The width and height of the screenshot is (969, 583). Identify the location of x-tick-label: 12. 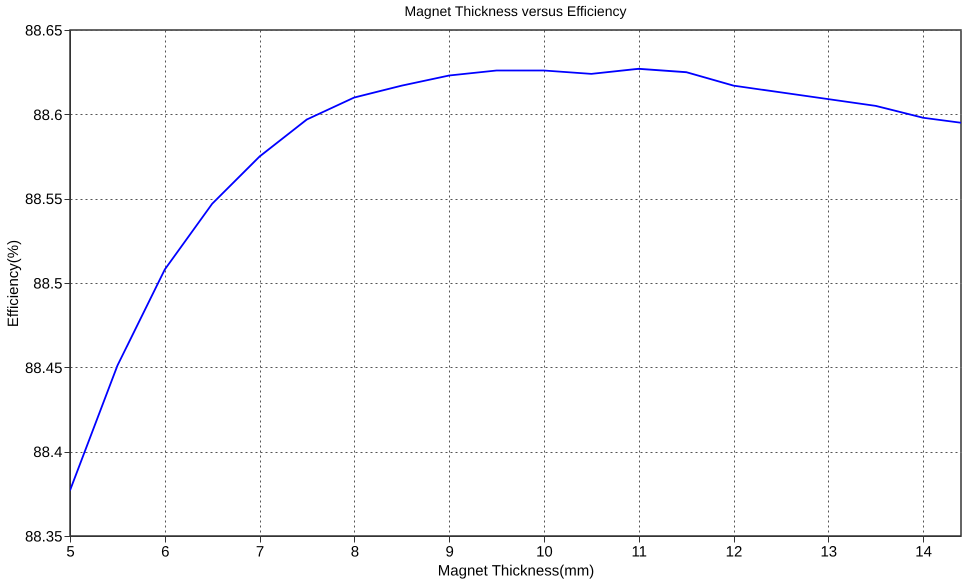
(734, 552).